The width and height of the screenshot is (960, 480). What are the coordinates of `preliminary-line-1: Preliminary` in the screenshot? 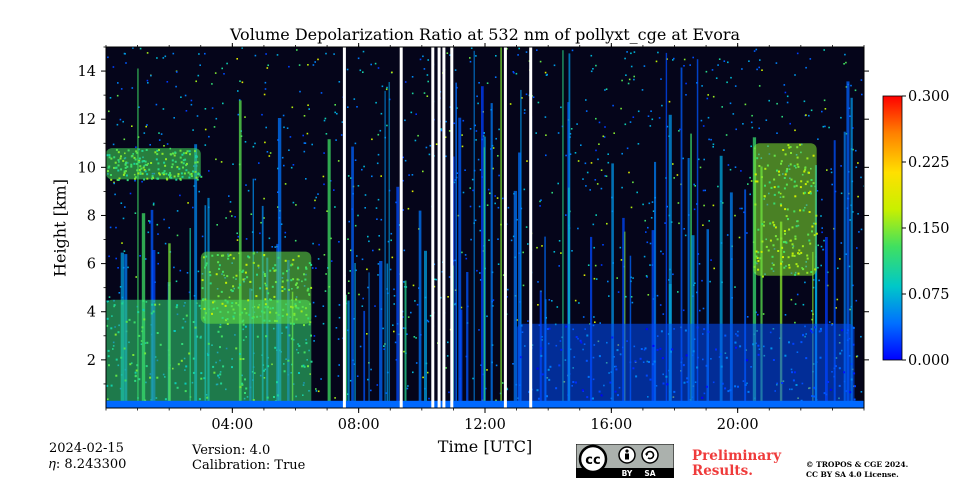 It's located at (737, 456).